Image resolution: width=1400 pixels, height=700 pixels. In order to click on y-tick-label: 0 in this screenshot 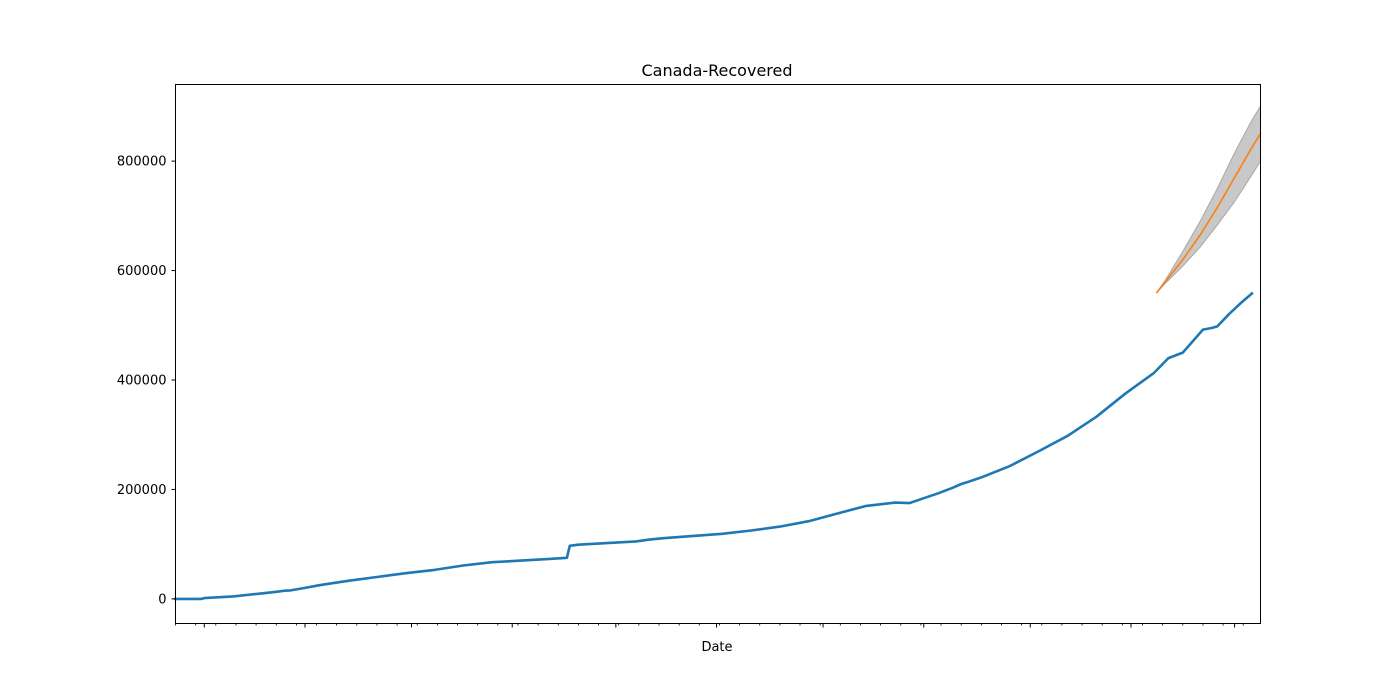, I will do `click(162, 599)`.